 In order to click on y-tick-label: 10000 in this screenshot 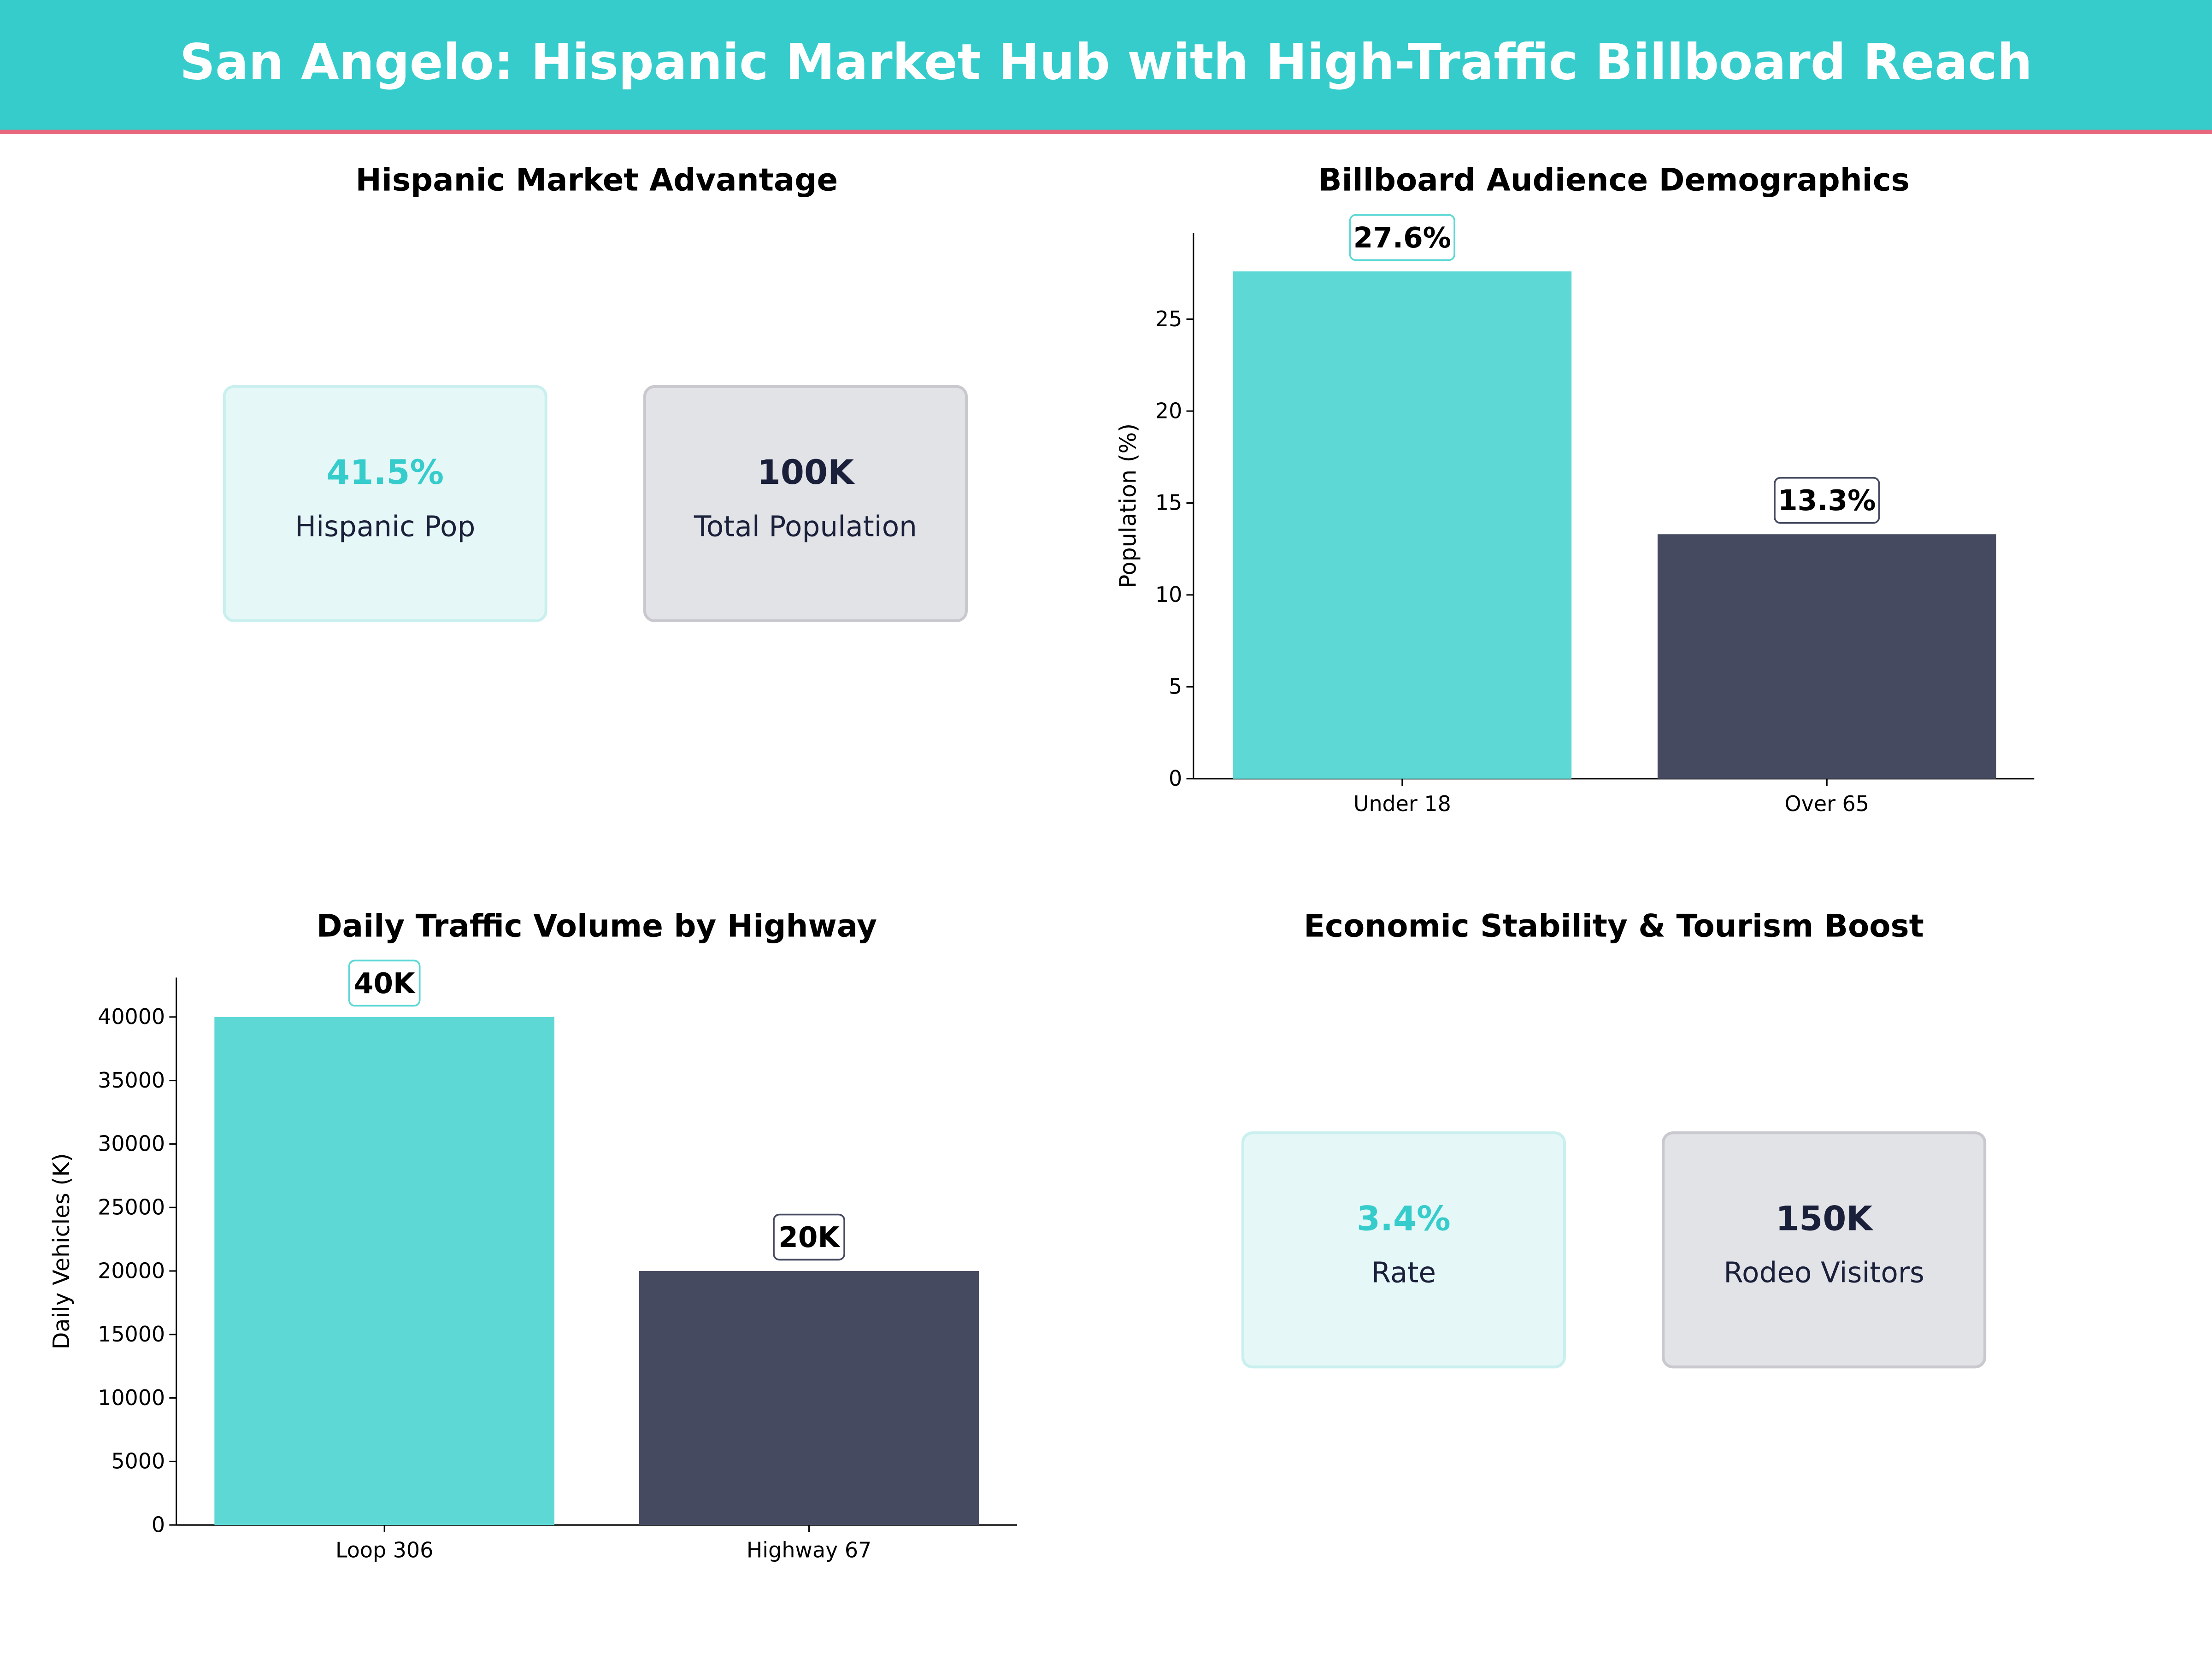, I will do `click(131, 1397)`.